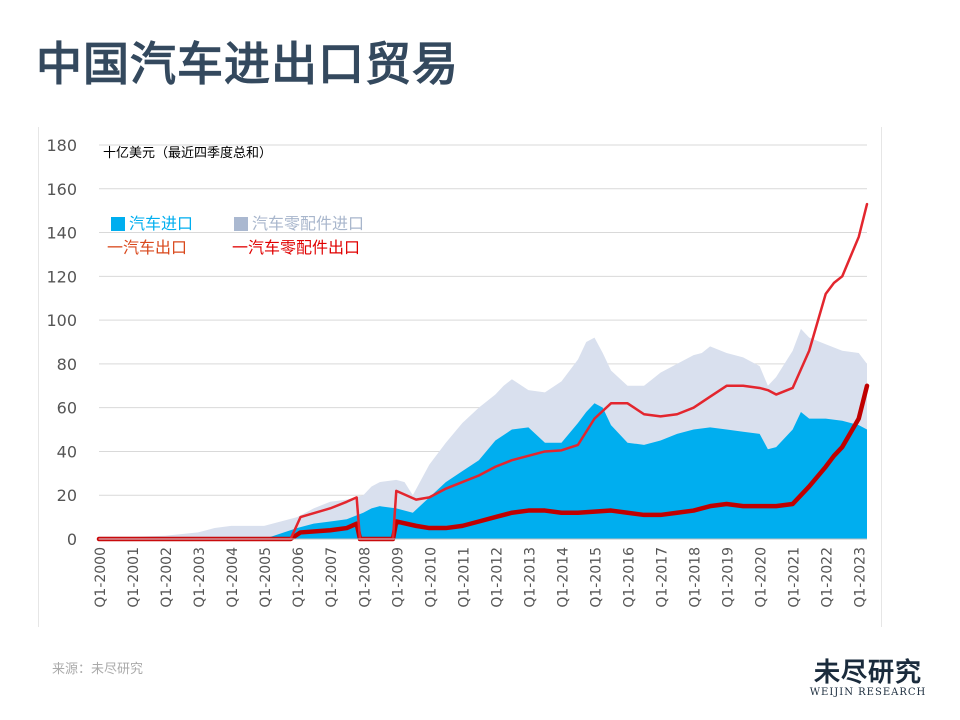 The width and height of the screenshot is (960, 720). I want to click on x-tick-label: Q1-2018, so click(696, 577).